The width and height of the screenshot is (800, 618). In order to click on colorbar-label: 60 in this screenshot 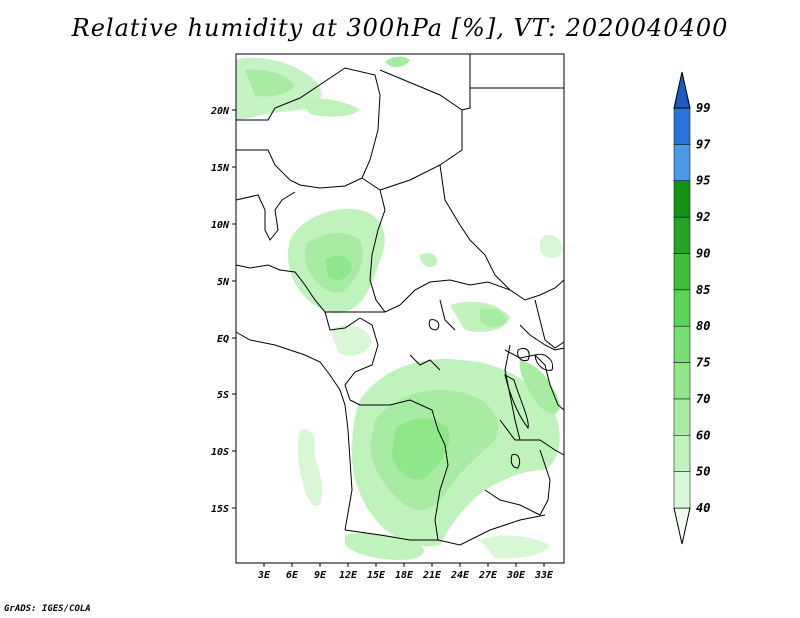, I will do `click(703, 435)`.